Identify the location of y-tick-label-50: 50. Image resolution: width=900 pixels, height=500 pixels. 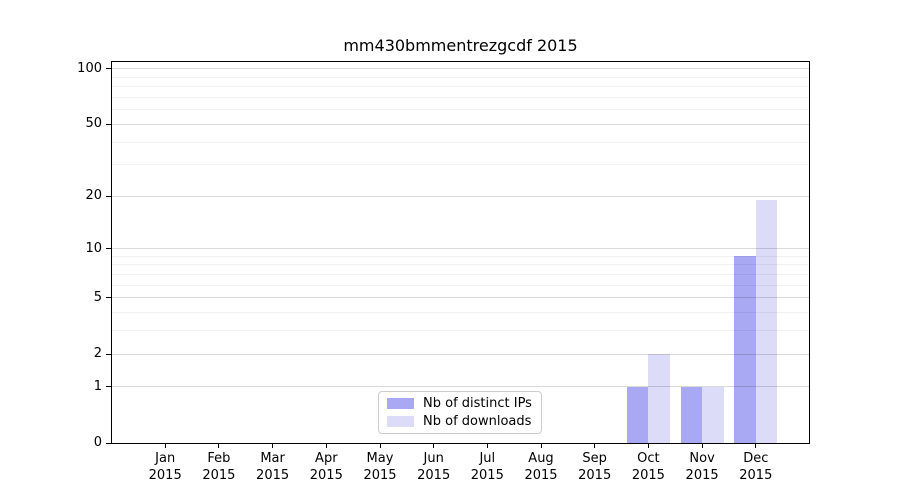
(93, 124).